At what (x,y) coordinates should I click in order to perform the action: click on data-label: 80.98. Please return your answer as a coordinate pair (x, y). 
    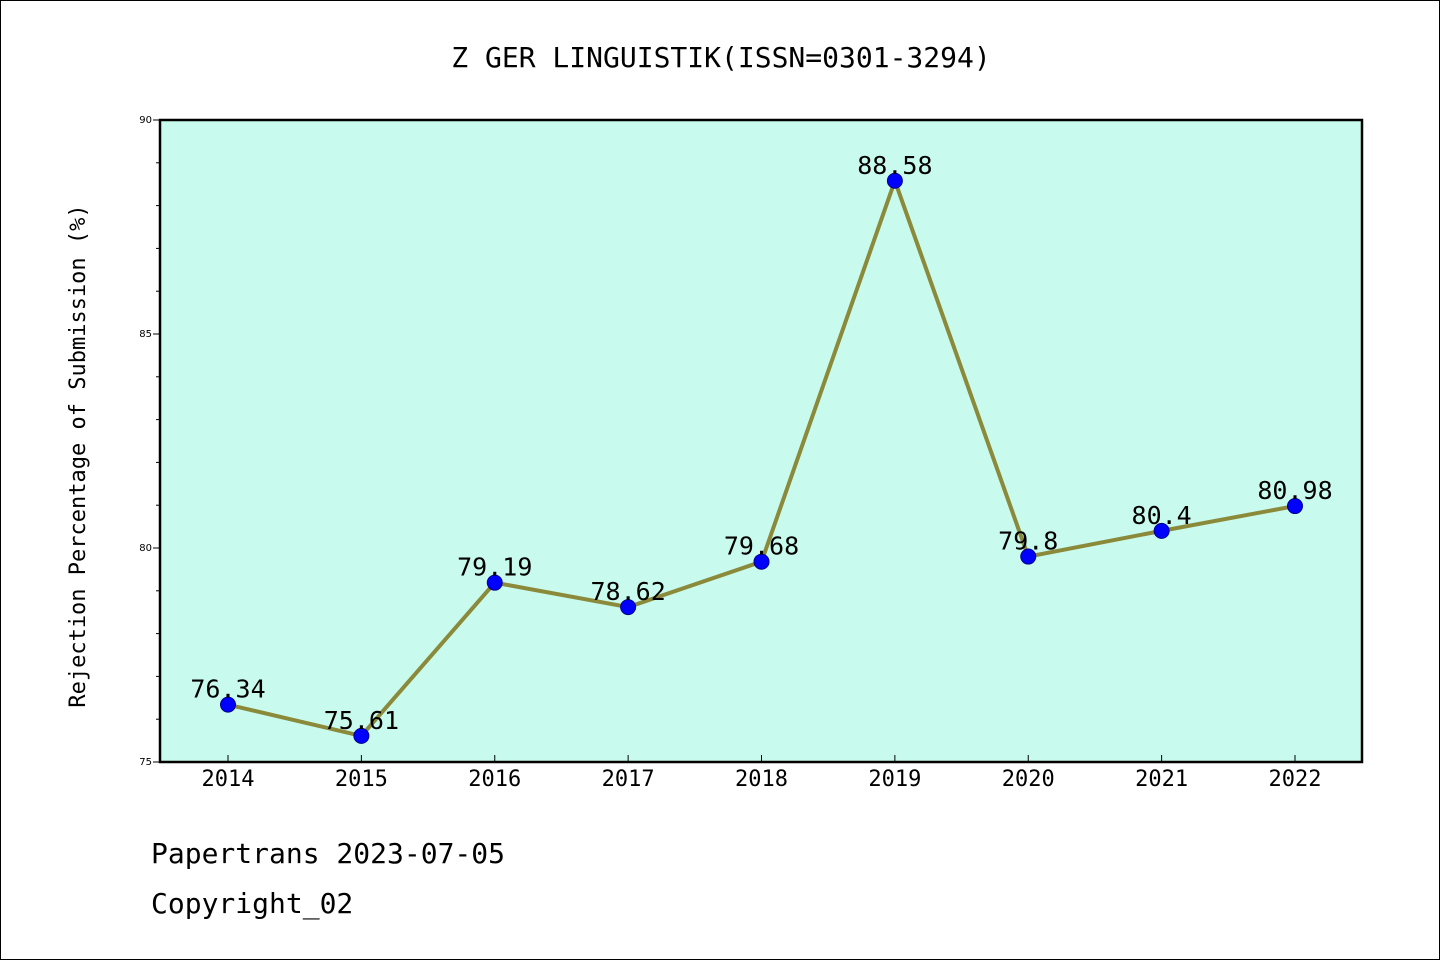
    Looking at the image, I should click on (1294, 490).